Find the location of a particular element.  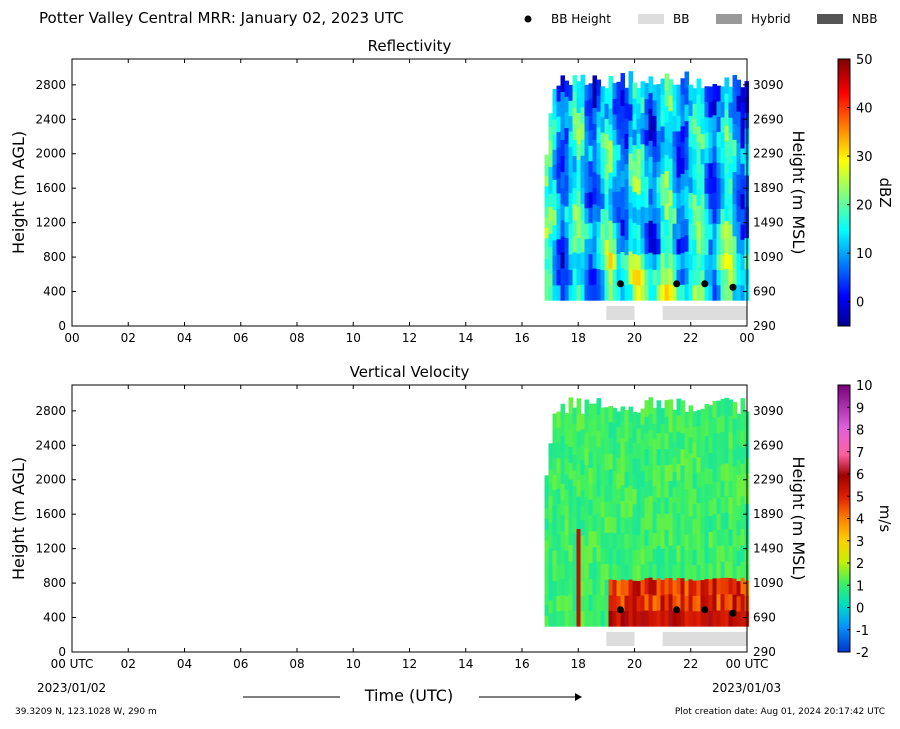

legend-swatch-bb is located at coordinates (651, 19).